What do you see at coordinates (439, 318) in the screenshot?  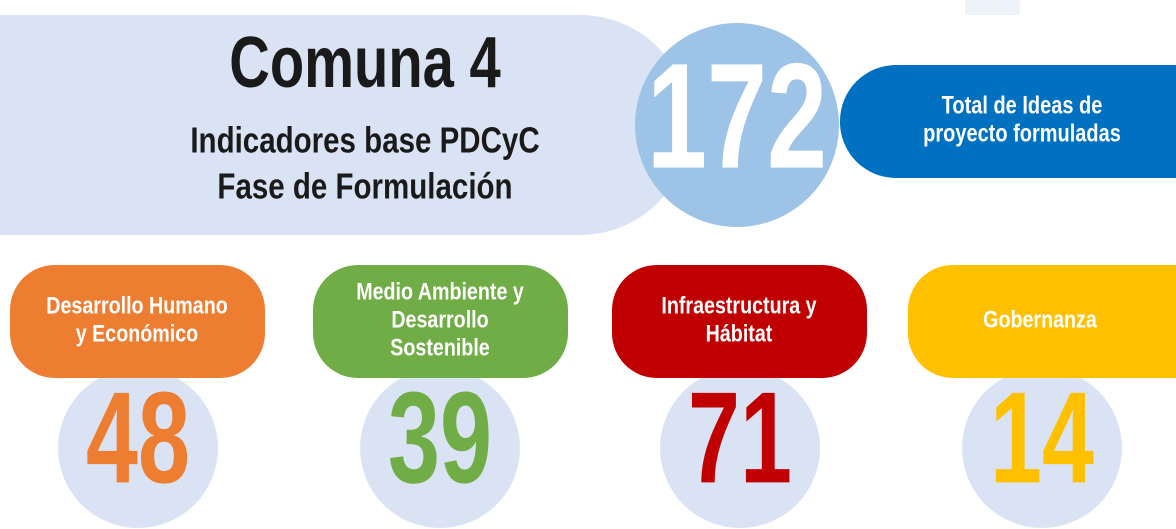 I see `category-name: Desarrollo` at bounding box center [439, 318].